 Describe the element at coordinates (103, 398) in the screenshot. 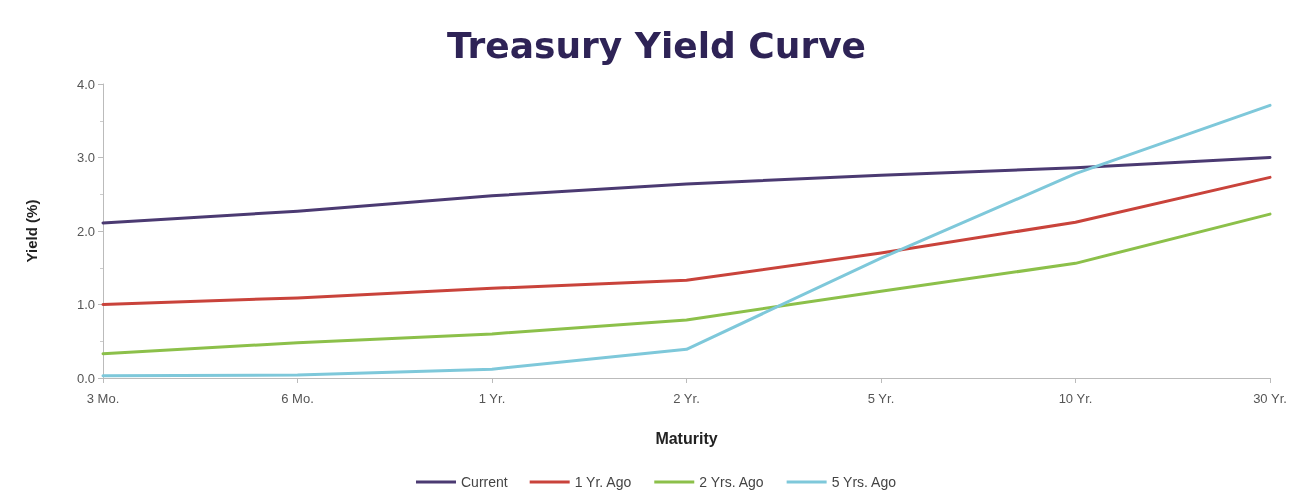

I see `x-tick-label: 3 Mo.` at that location.